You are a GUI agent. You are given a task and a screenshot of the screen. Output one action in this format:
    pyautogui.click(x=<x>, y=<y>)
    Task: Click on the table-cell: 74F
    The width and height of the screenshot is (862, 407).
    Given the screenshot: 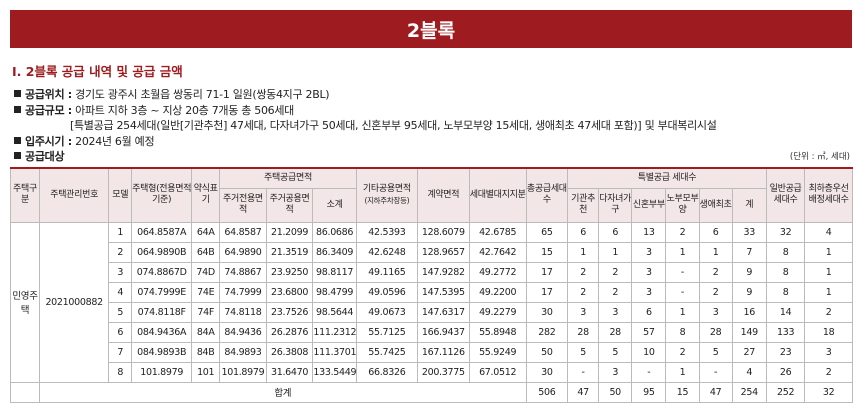 What is the action you would take?
    pyautogui.click(x=206, y=312)
    